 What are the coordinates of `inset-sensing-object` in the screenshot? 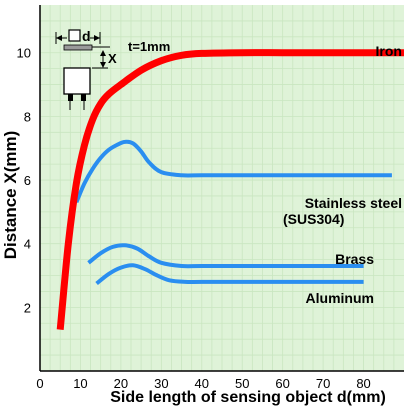 It's located at (78, 47).